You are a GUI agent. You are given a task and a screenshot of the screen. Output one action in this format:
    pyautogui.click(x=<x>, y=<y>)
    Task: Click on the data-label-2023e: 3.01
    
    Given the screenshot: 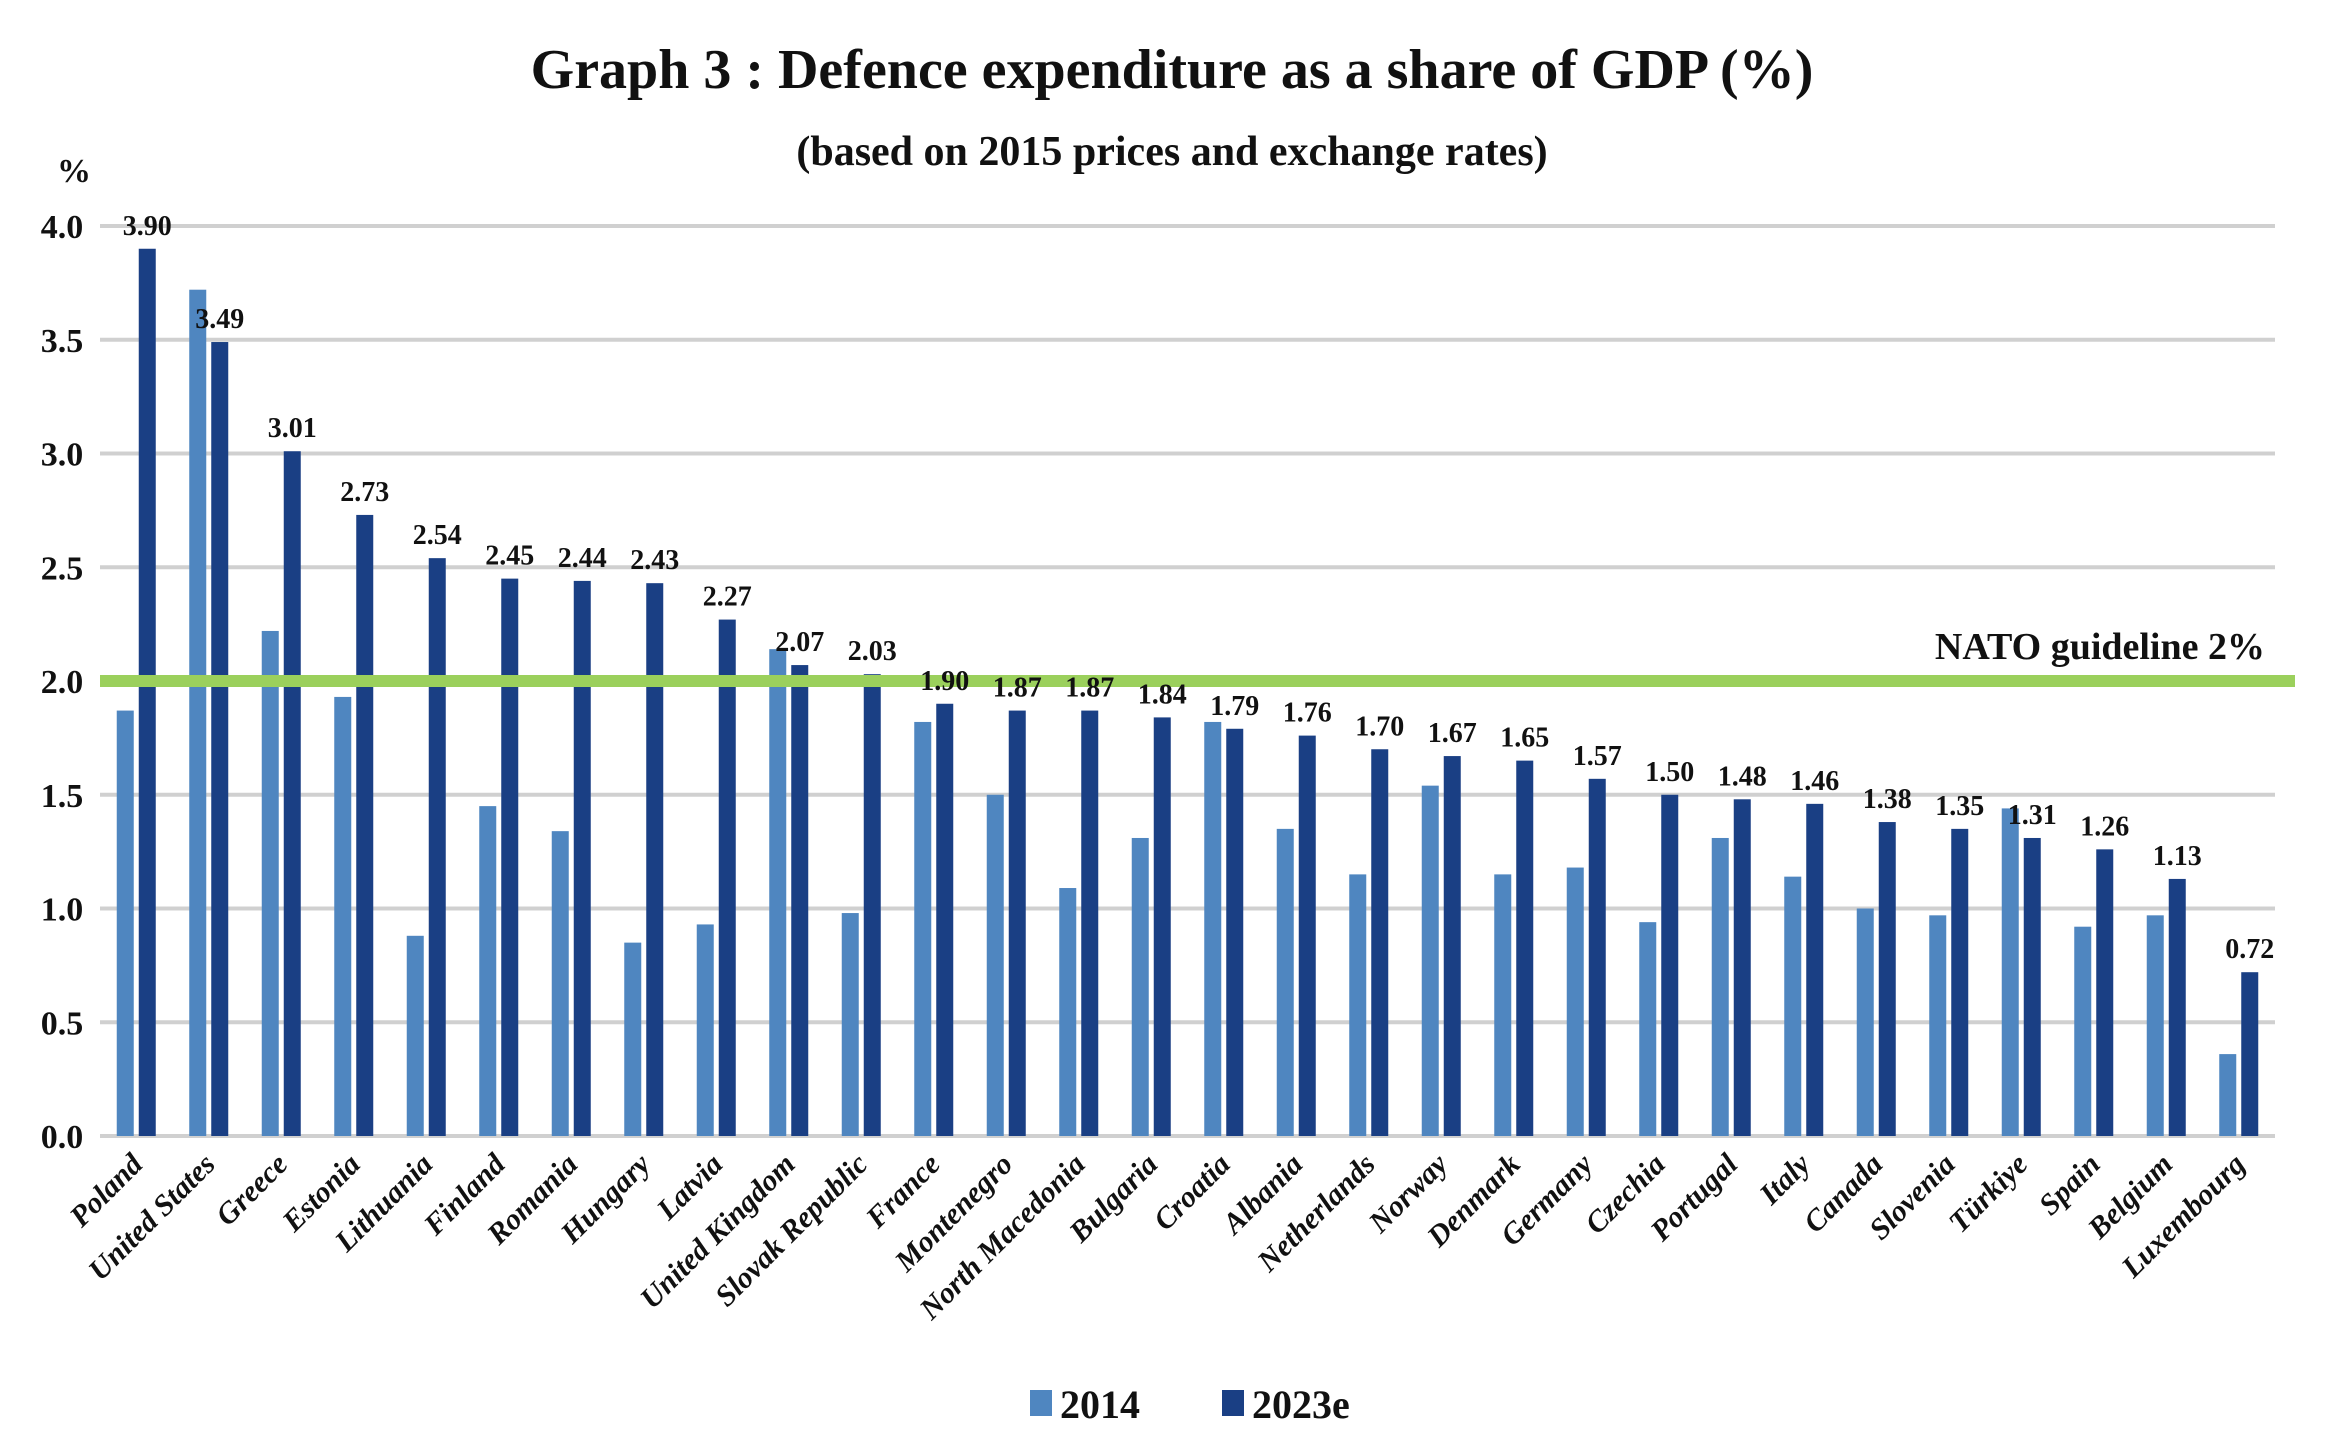 What is the action you would take?
    pyautogui.click(x=292, y=428)
    